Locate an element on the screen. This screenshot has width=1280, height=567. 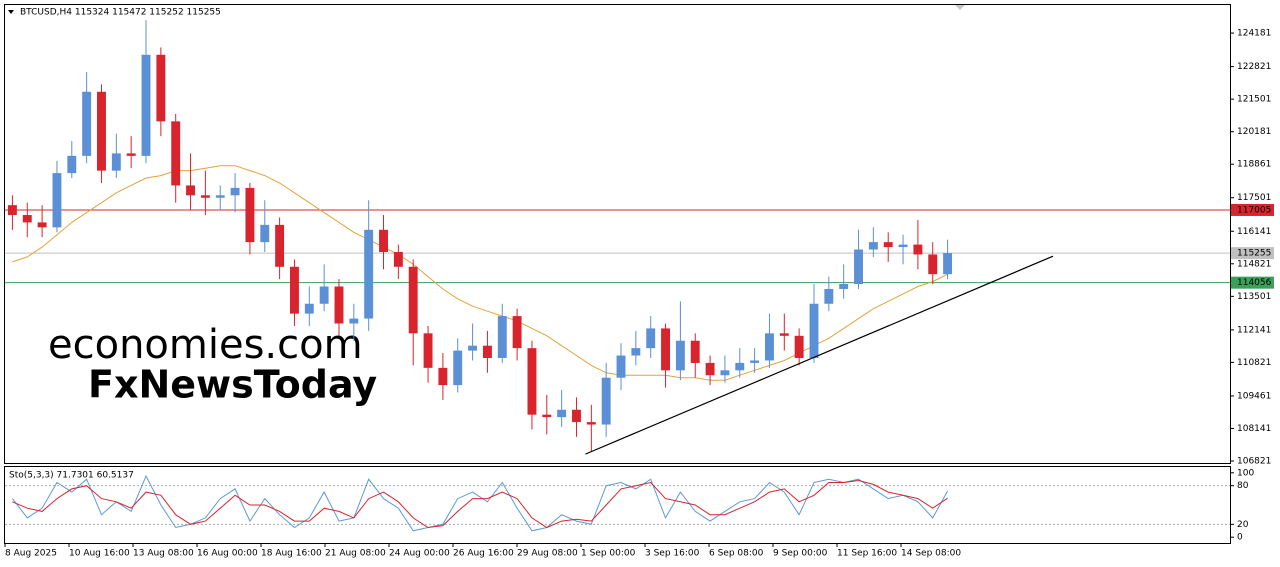
level-label: 114056 is located at coordinates (1254, 283).